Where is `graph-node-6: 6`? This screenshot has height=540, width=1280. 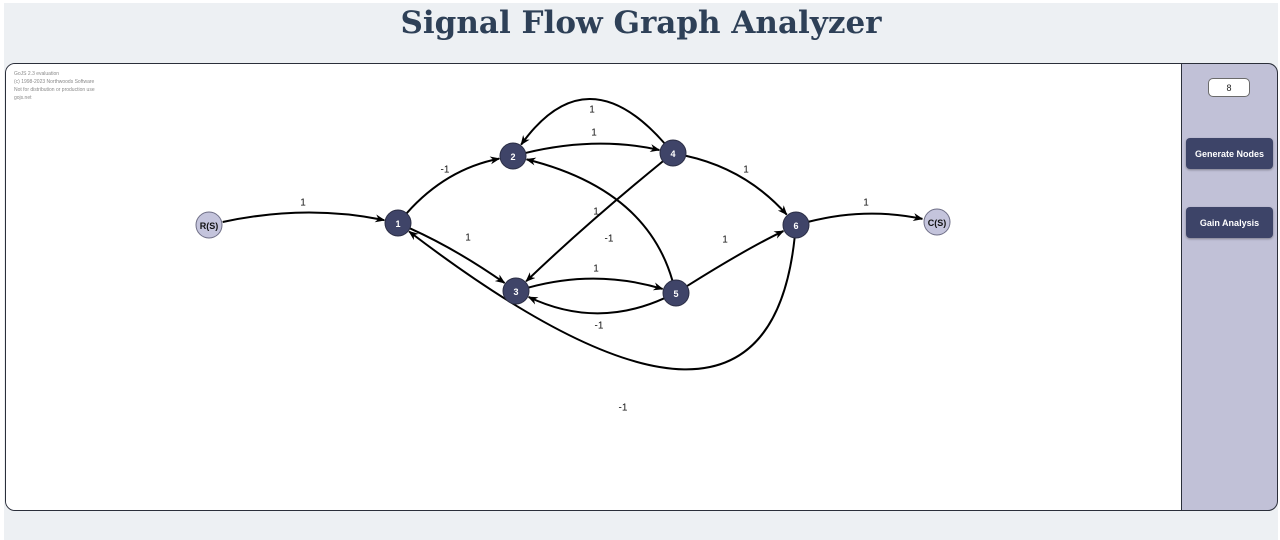
graph-node-6: 6 is located at coordinates (796, 225).